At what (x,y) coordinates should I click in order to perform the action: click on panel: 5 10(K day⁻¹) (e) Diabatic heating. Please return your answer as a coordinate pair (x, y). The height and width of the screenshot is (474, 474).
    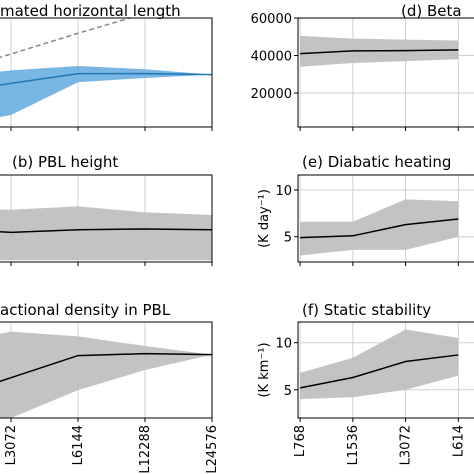
    Looking at the image, I should click on (365, 209).